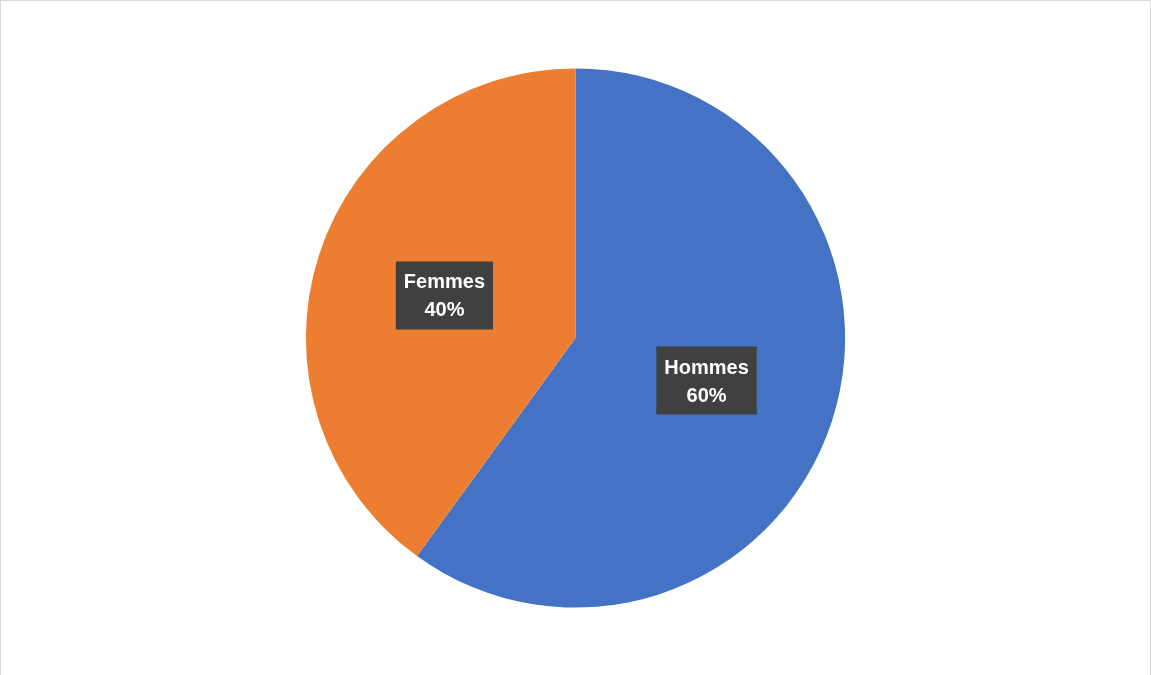 The image size is (1151, 675). Describe the element at coordinates (444, 281) in the screenshot. I see `slice-label: Femmes` at that location.